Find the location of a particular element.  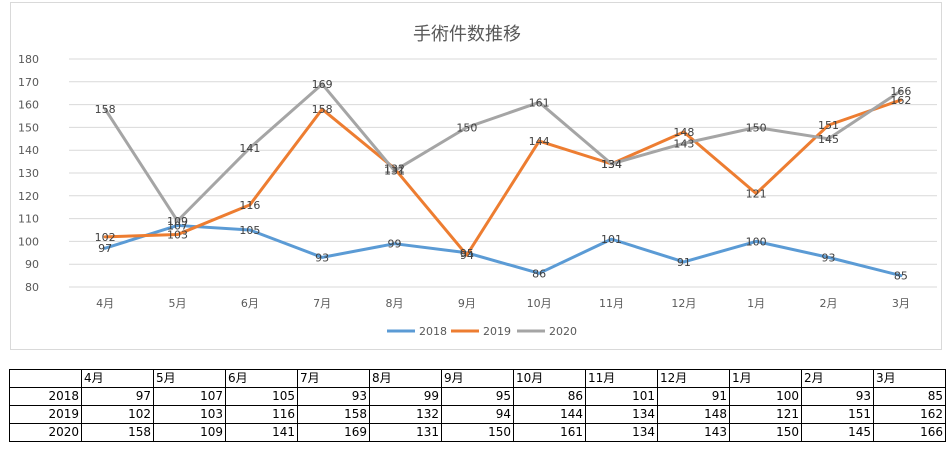

table-cell: 121 is located at coordinates (765, 414).